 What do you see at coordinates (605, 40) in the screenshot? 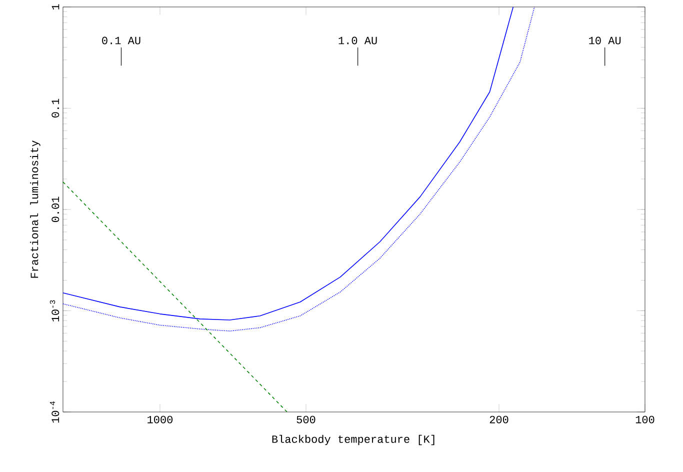
I see `ref-line-label: 10 AU` at bounding box center [605, 40].